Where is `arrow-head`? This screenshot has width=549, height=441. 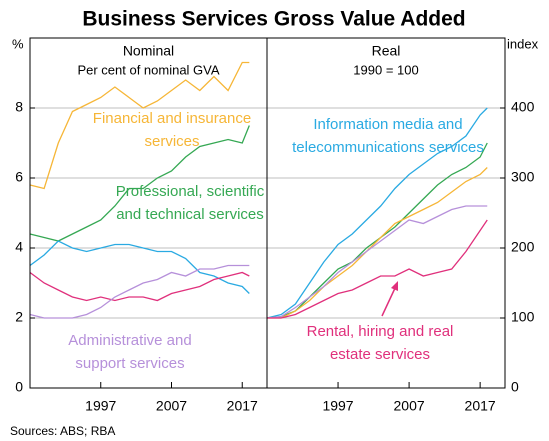 arrow-head is located at coordinates (394, 286).